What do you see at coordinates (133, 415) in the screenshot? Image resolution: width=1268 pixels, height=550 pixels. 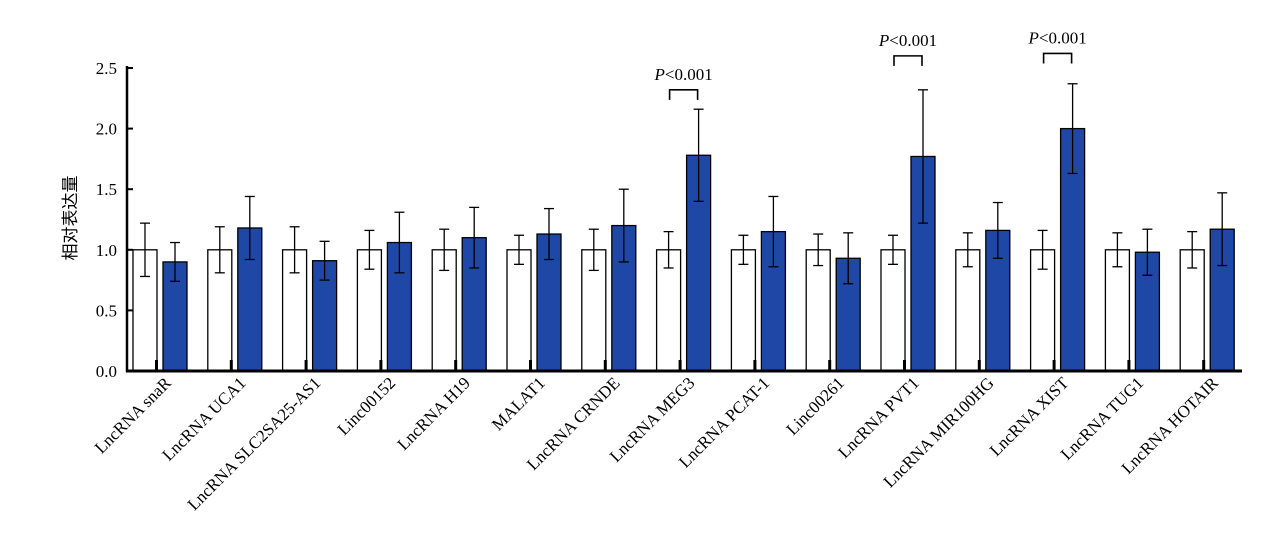 I see `x-tick-label: LncRNA snaR` at bounding box center [133, 415].